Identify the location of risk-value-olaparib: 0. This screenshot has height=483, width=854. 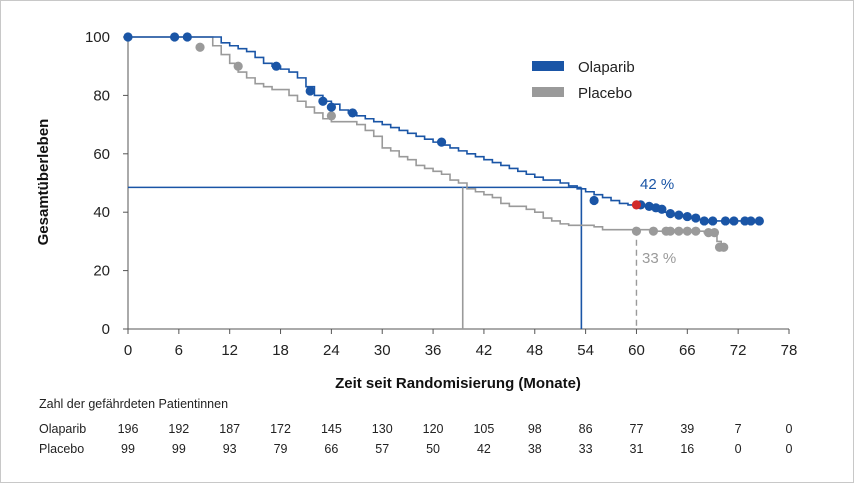
(789, 429).